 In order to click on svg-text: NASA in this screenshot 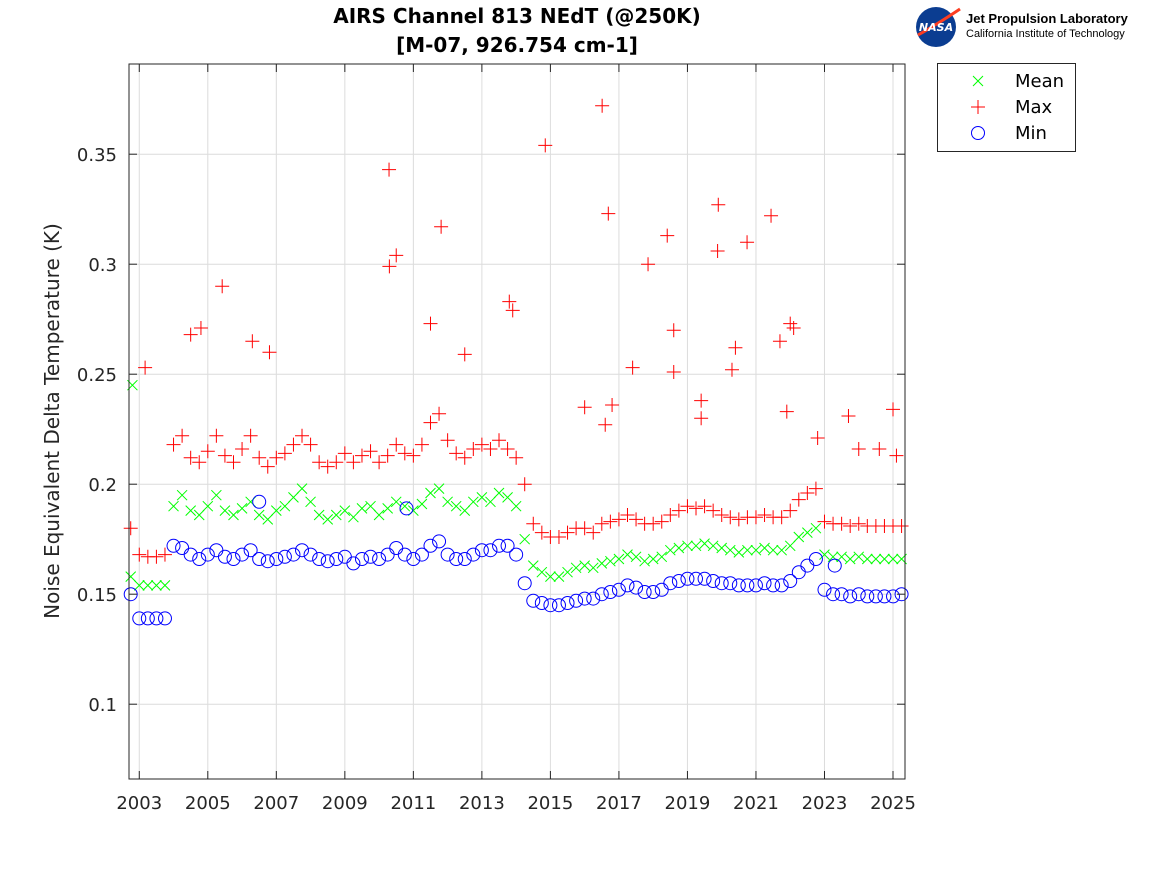, I will do `click(936, 27)`.